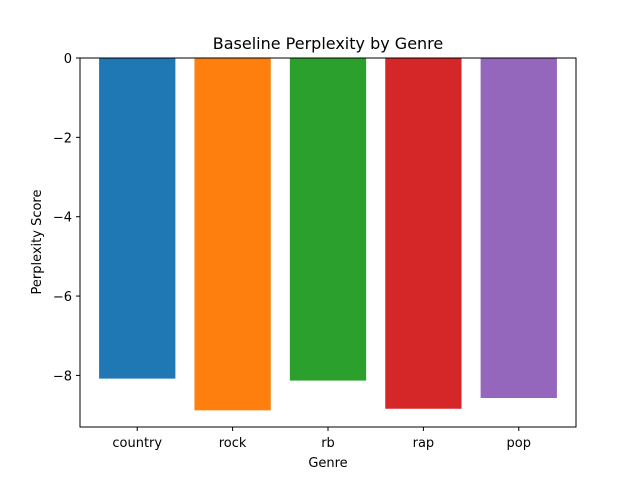 The width and height of the screenshot is (640, 480). What do you see at coordinates (328, 443) in the screenshot?
I see `x-tick-label-rb: rb` at bounding box center [328, 443].